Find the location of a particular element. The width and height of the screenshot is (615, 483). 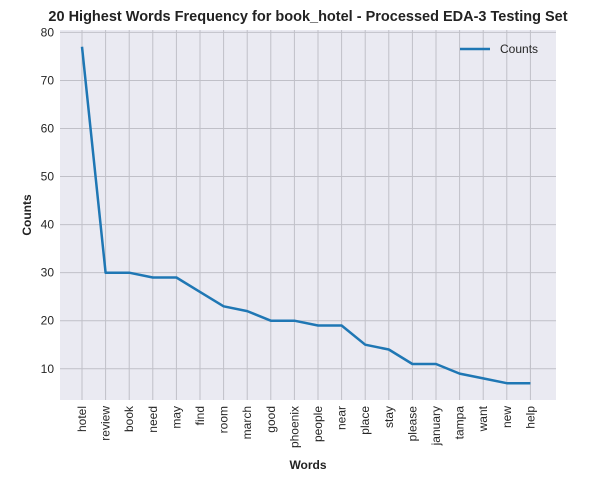

y-tick-label: 40 is located at coordinates (48, 225).